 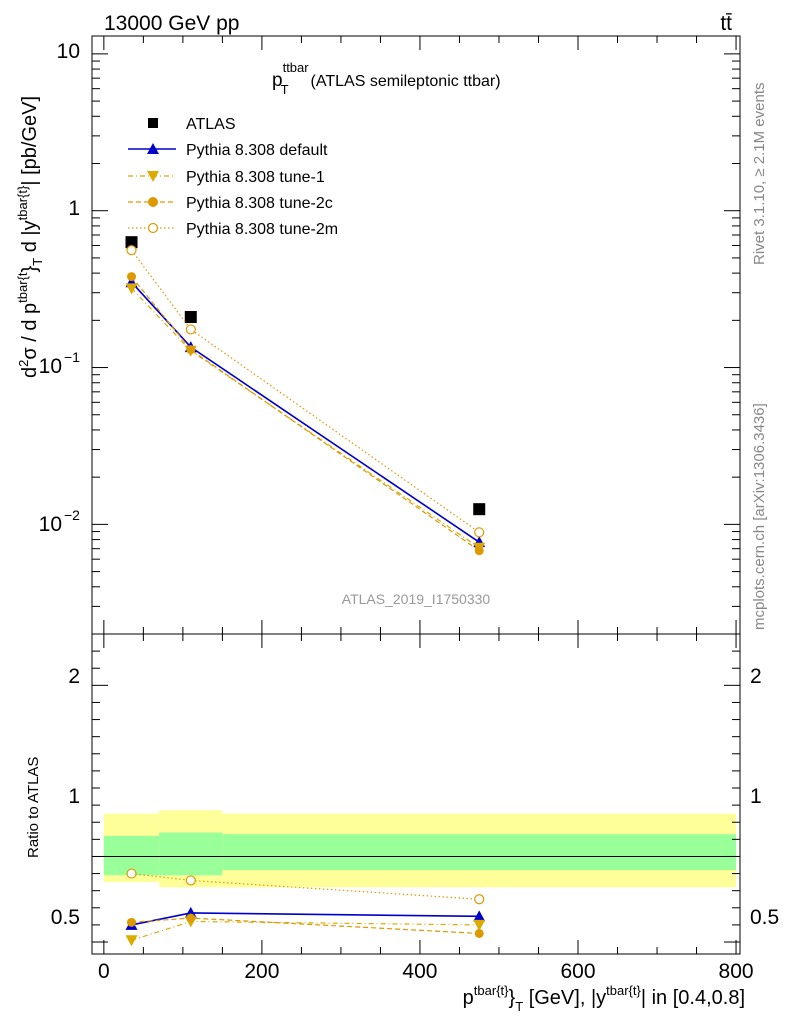 What do you see at coordinates (65, 917) in the screenshot?
I see `ratio-y-tick-label-0.5: 0.5` at bounding box center [65, 917].